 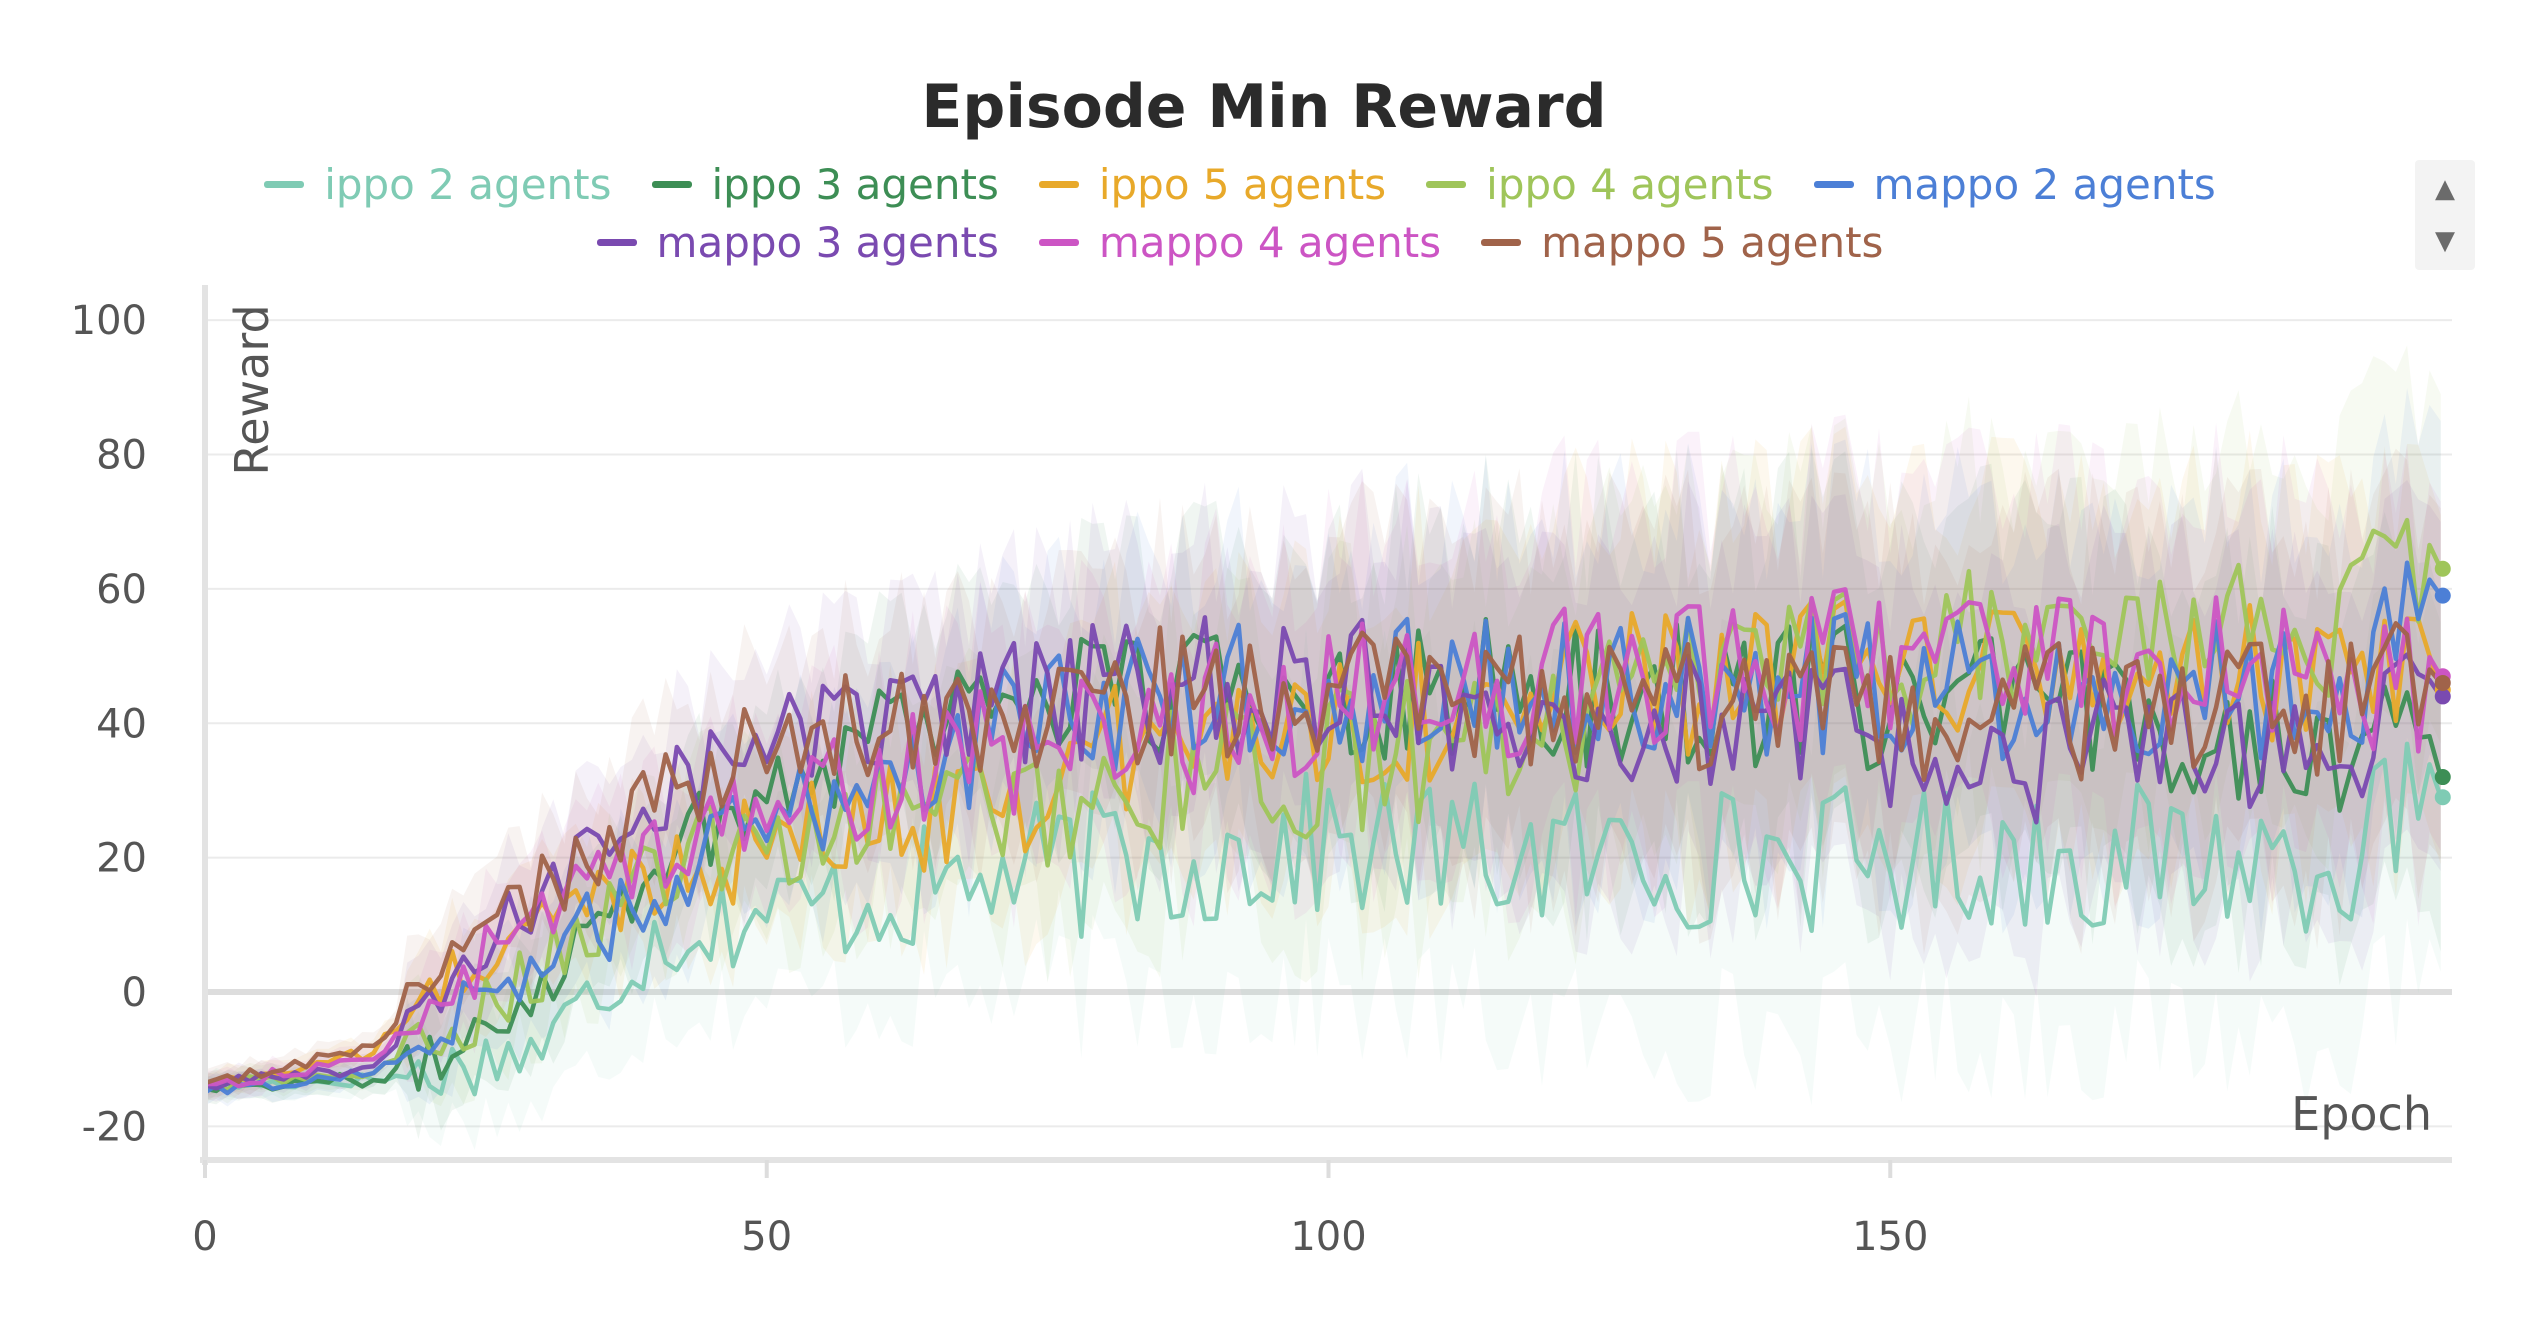 I want to click on x-tick-label: 0, so click(x=204, y=1237).